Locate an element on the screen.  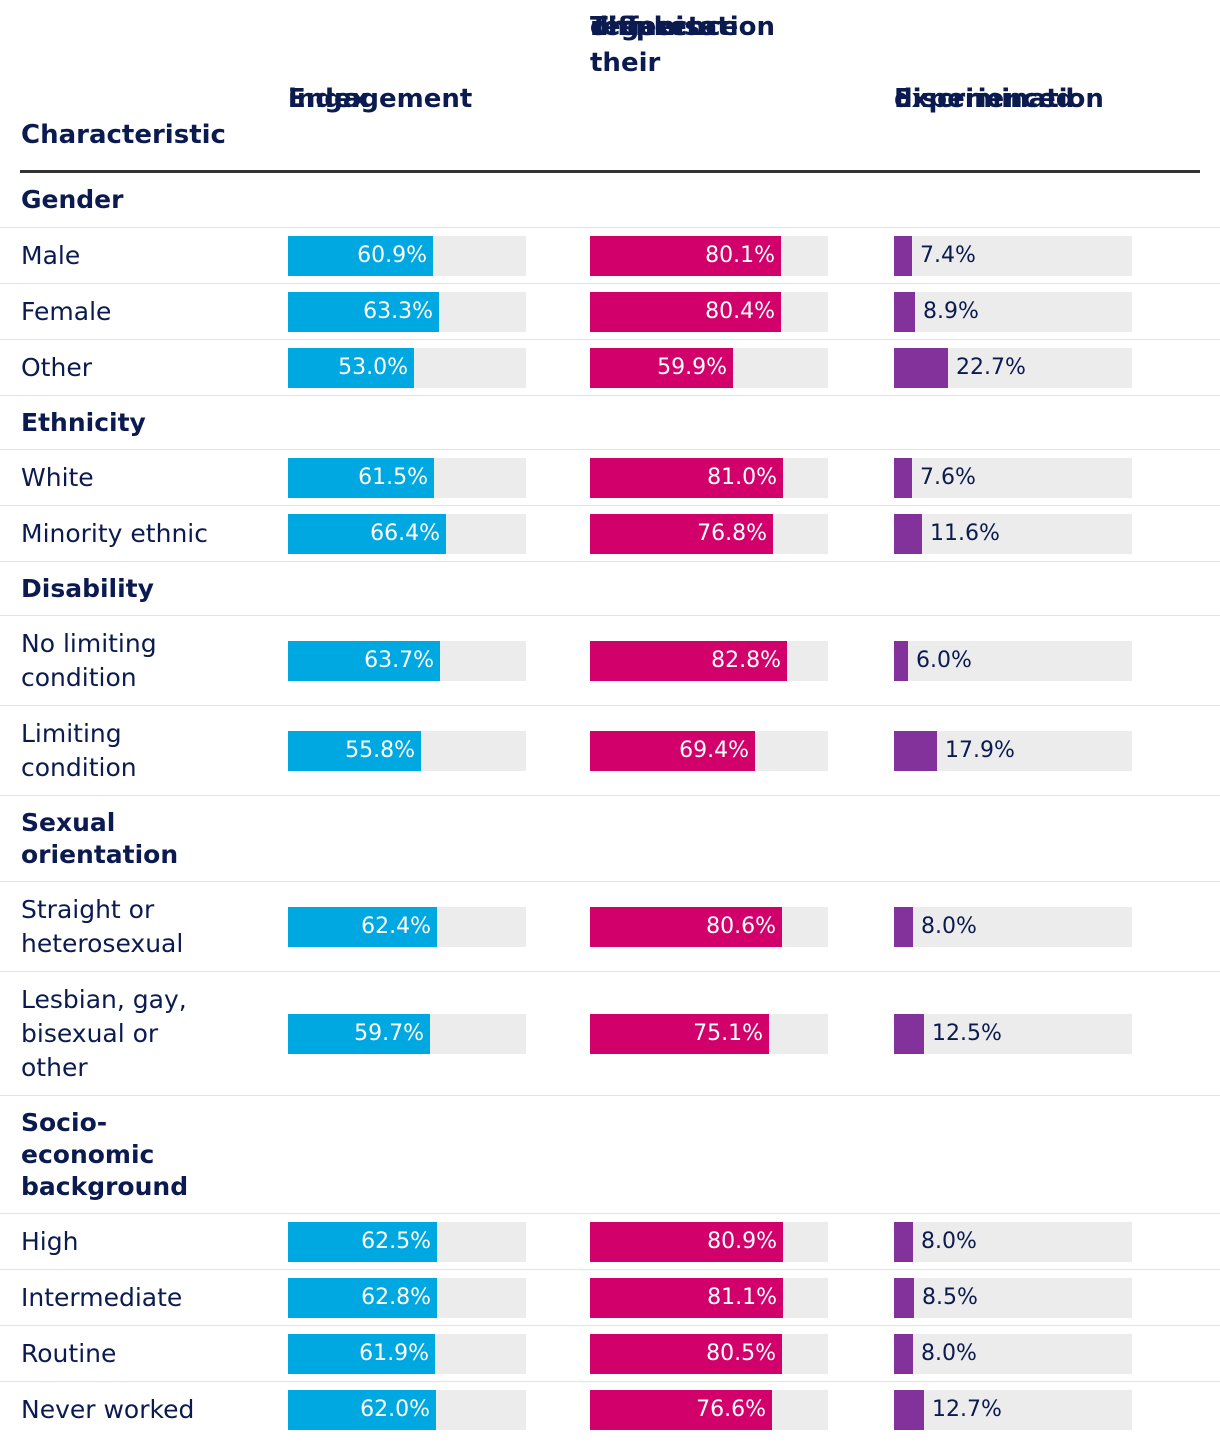
header-line: Experienced is located at coordinates (984, 99).